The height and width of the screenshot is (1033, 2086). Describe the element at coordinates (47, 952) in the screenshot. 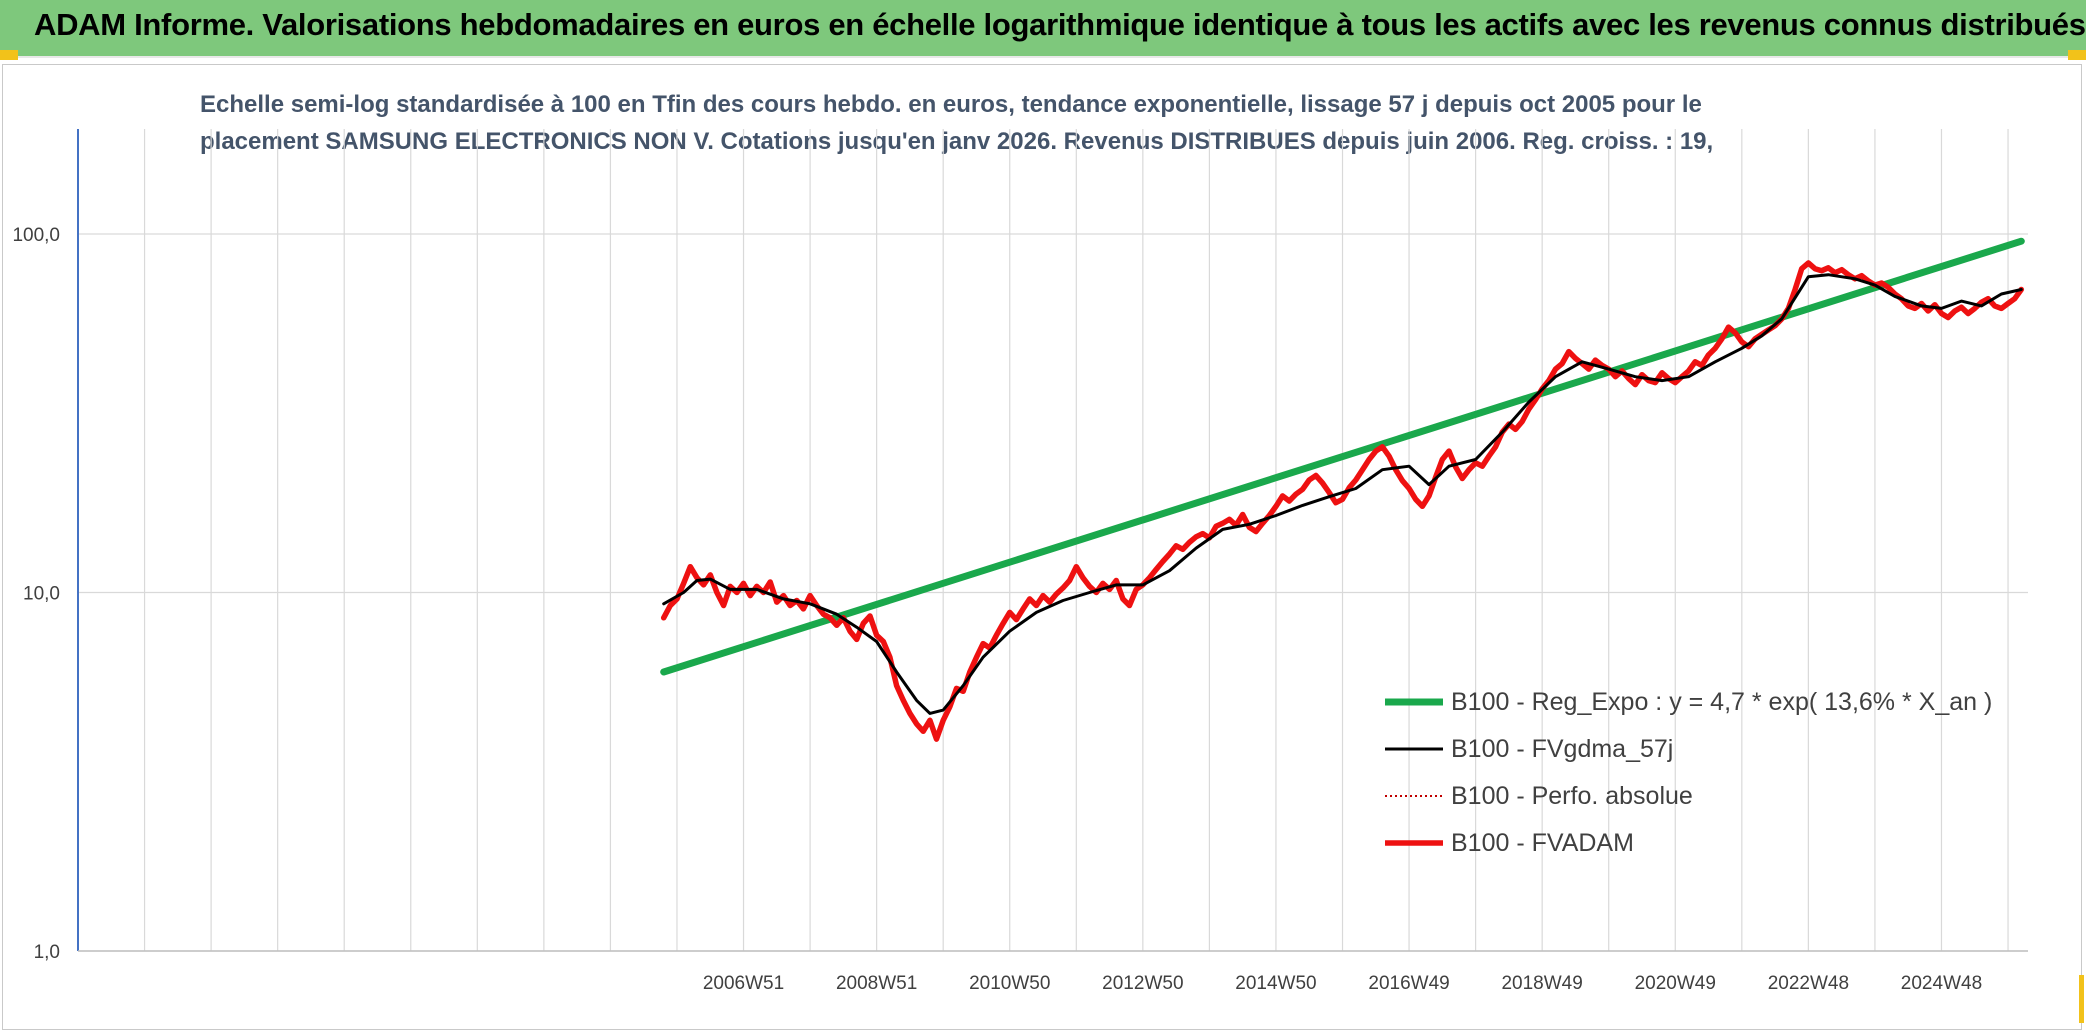

I see `y-tick-label: 1,0` at that location.